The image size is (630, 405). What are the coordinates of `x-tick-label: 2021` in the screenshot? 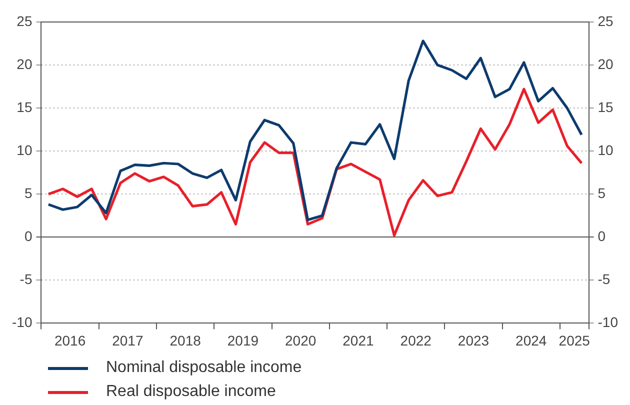 It's located at (358, 340).